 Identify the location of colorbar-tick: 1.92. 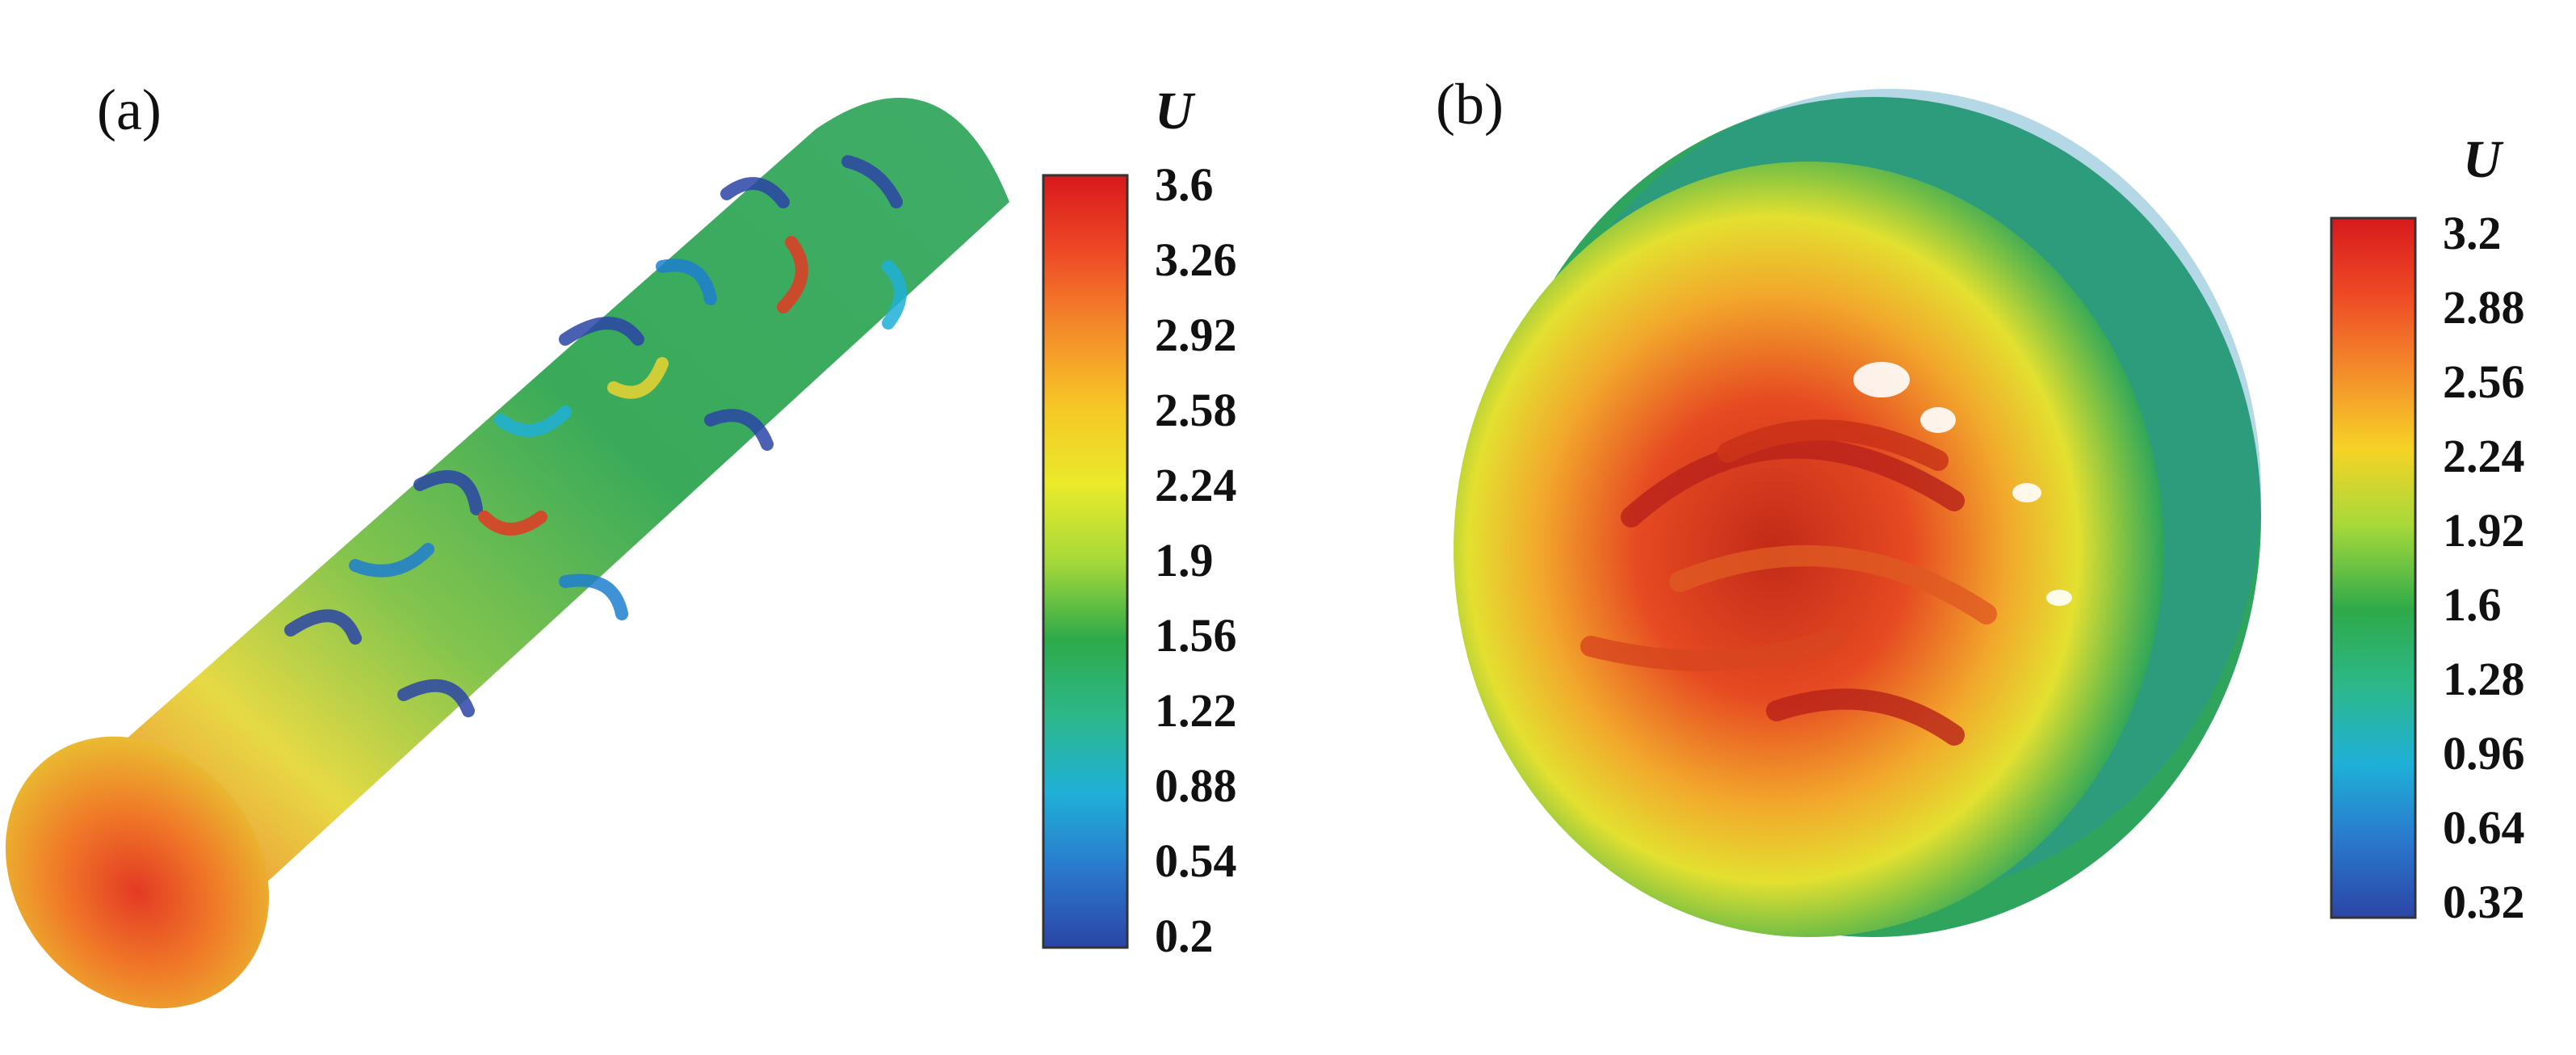
(2484, 530).